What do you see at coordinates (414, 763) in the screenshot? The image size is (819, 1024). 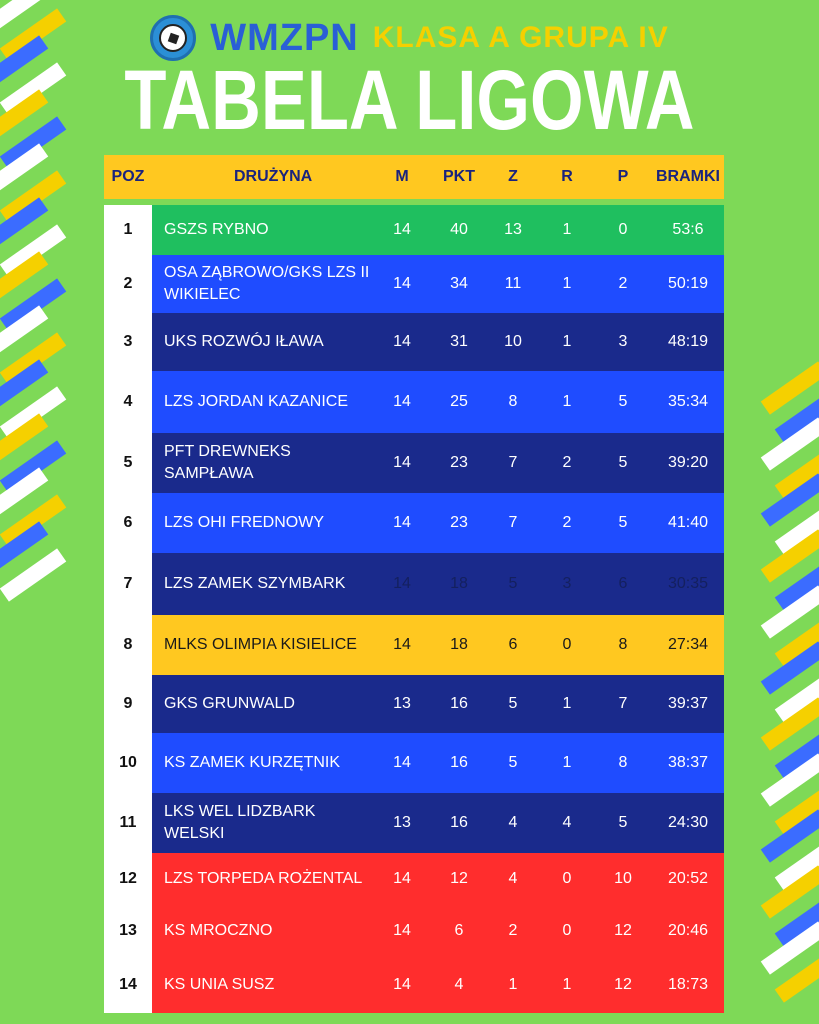 I see `table-row: 10 KS ZAMEK KURZĘTNIK 14 16 5 1 8 38:37` at bounding box center [414, 763].